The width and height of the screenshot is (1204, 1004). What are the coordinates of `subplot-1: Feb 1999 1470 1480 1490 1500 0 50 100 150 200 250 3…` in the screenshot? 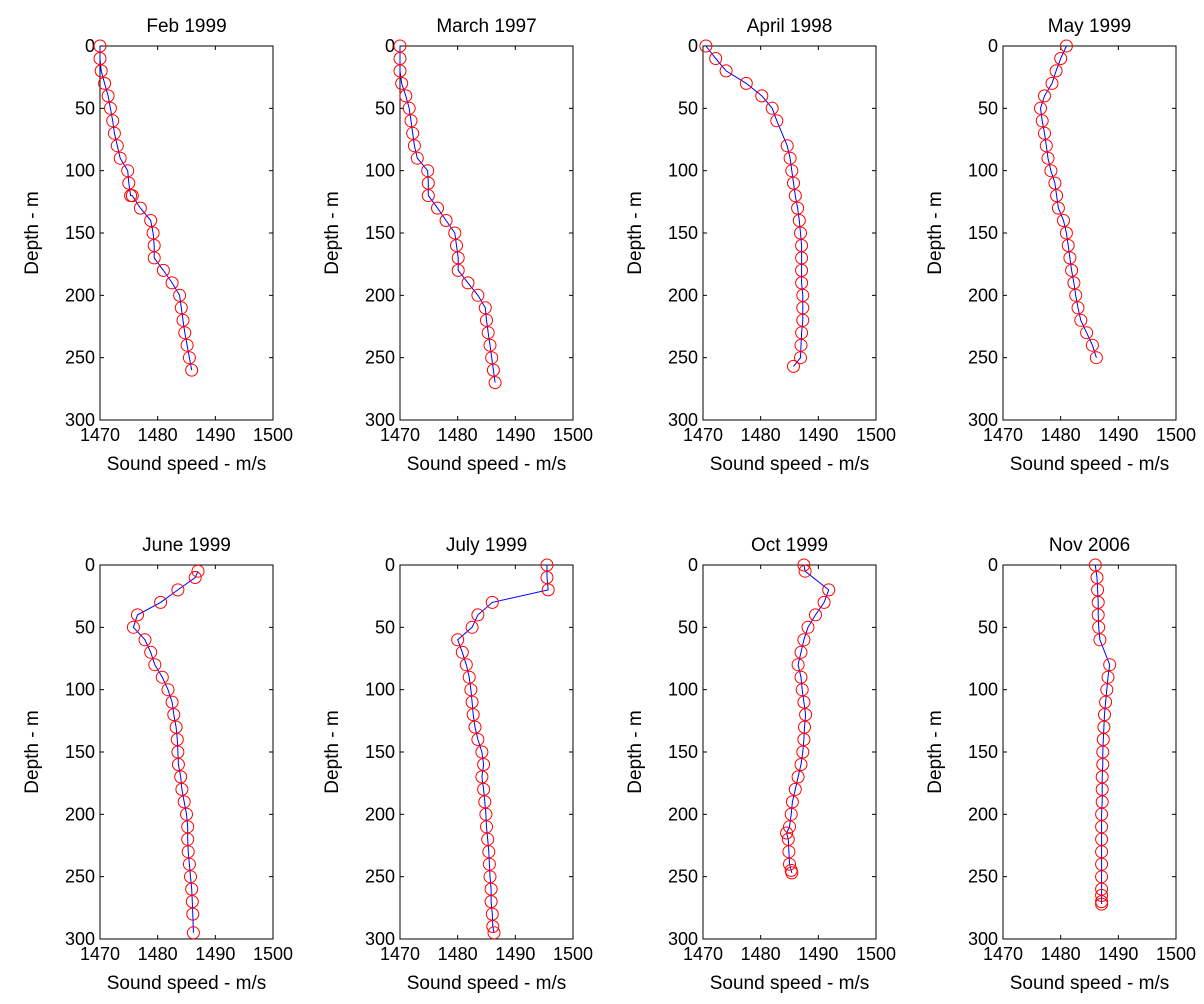 It's located at (157, 245).